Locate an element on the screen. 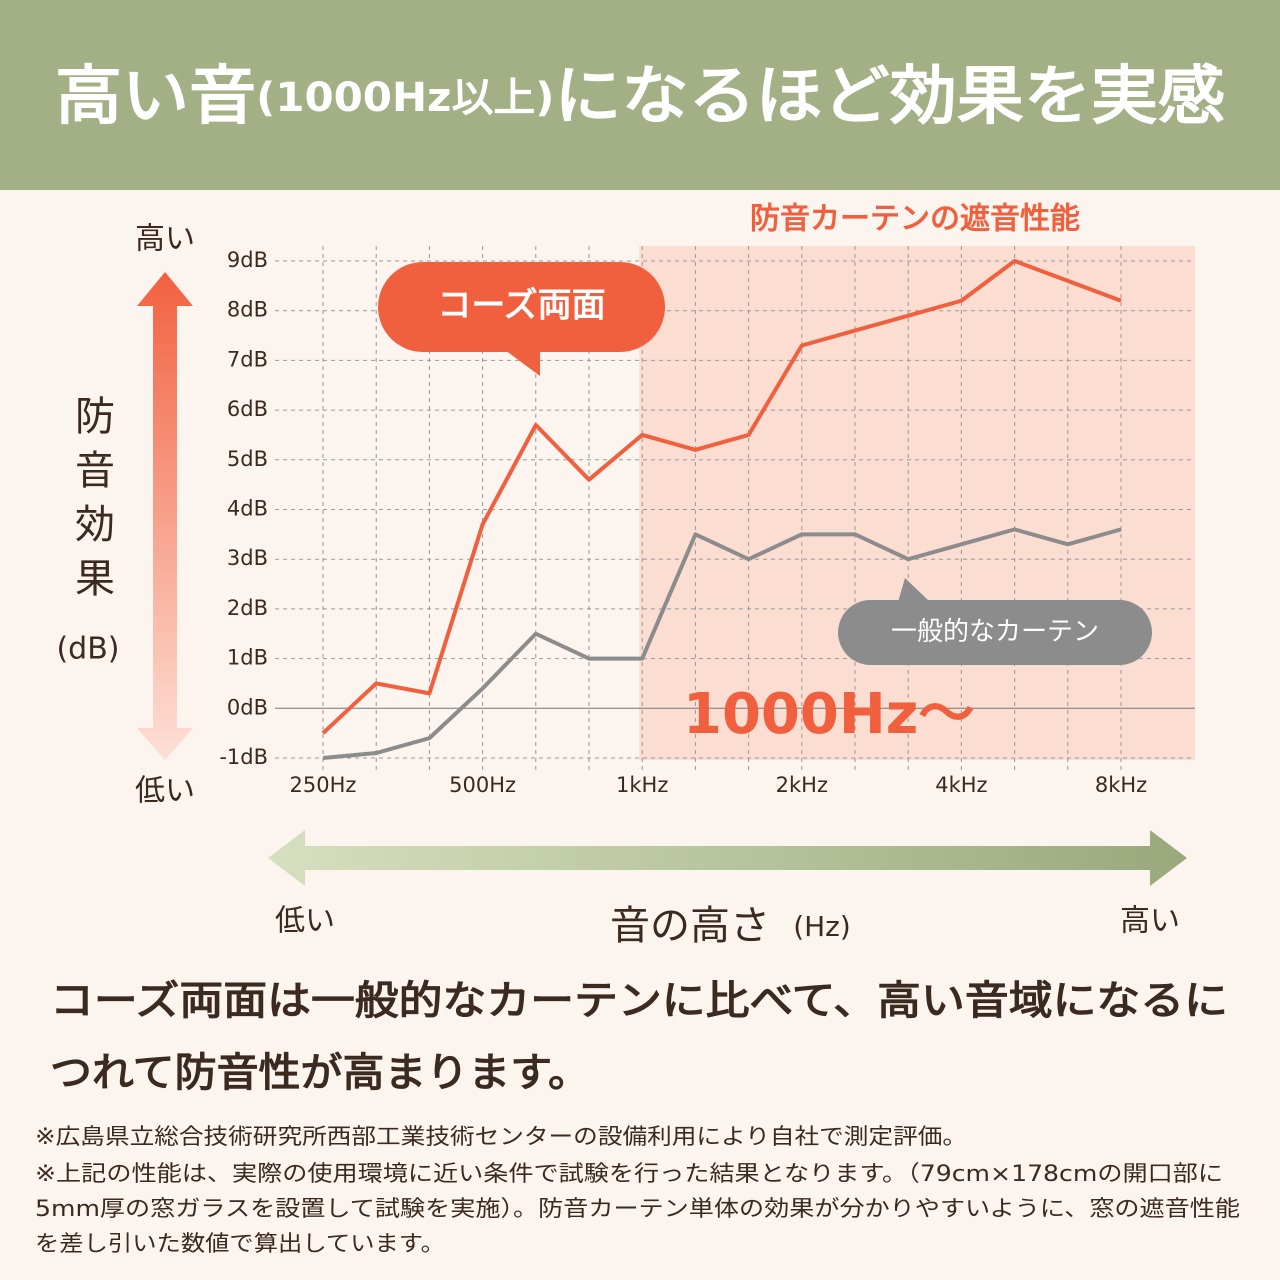 This screenshot has height=1280, width=1280. legend-label: コーズ両面 is located at coordinates (521, 306).